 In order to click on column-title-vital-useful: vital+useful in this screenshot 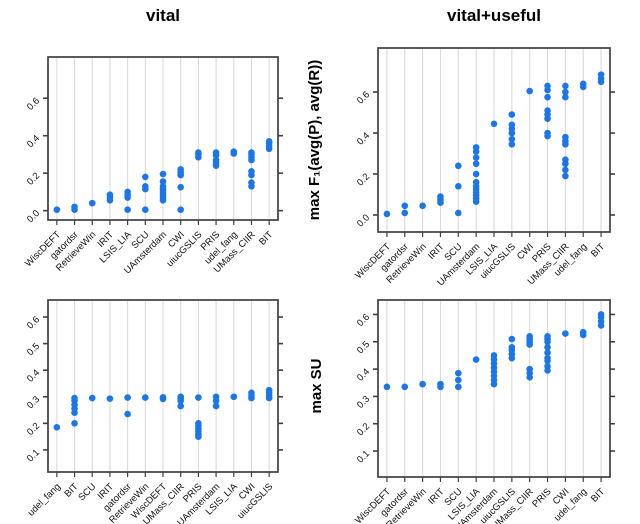, I will do `click(494, 15)`.